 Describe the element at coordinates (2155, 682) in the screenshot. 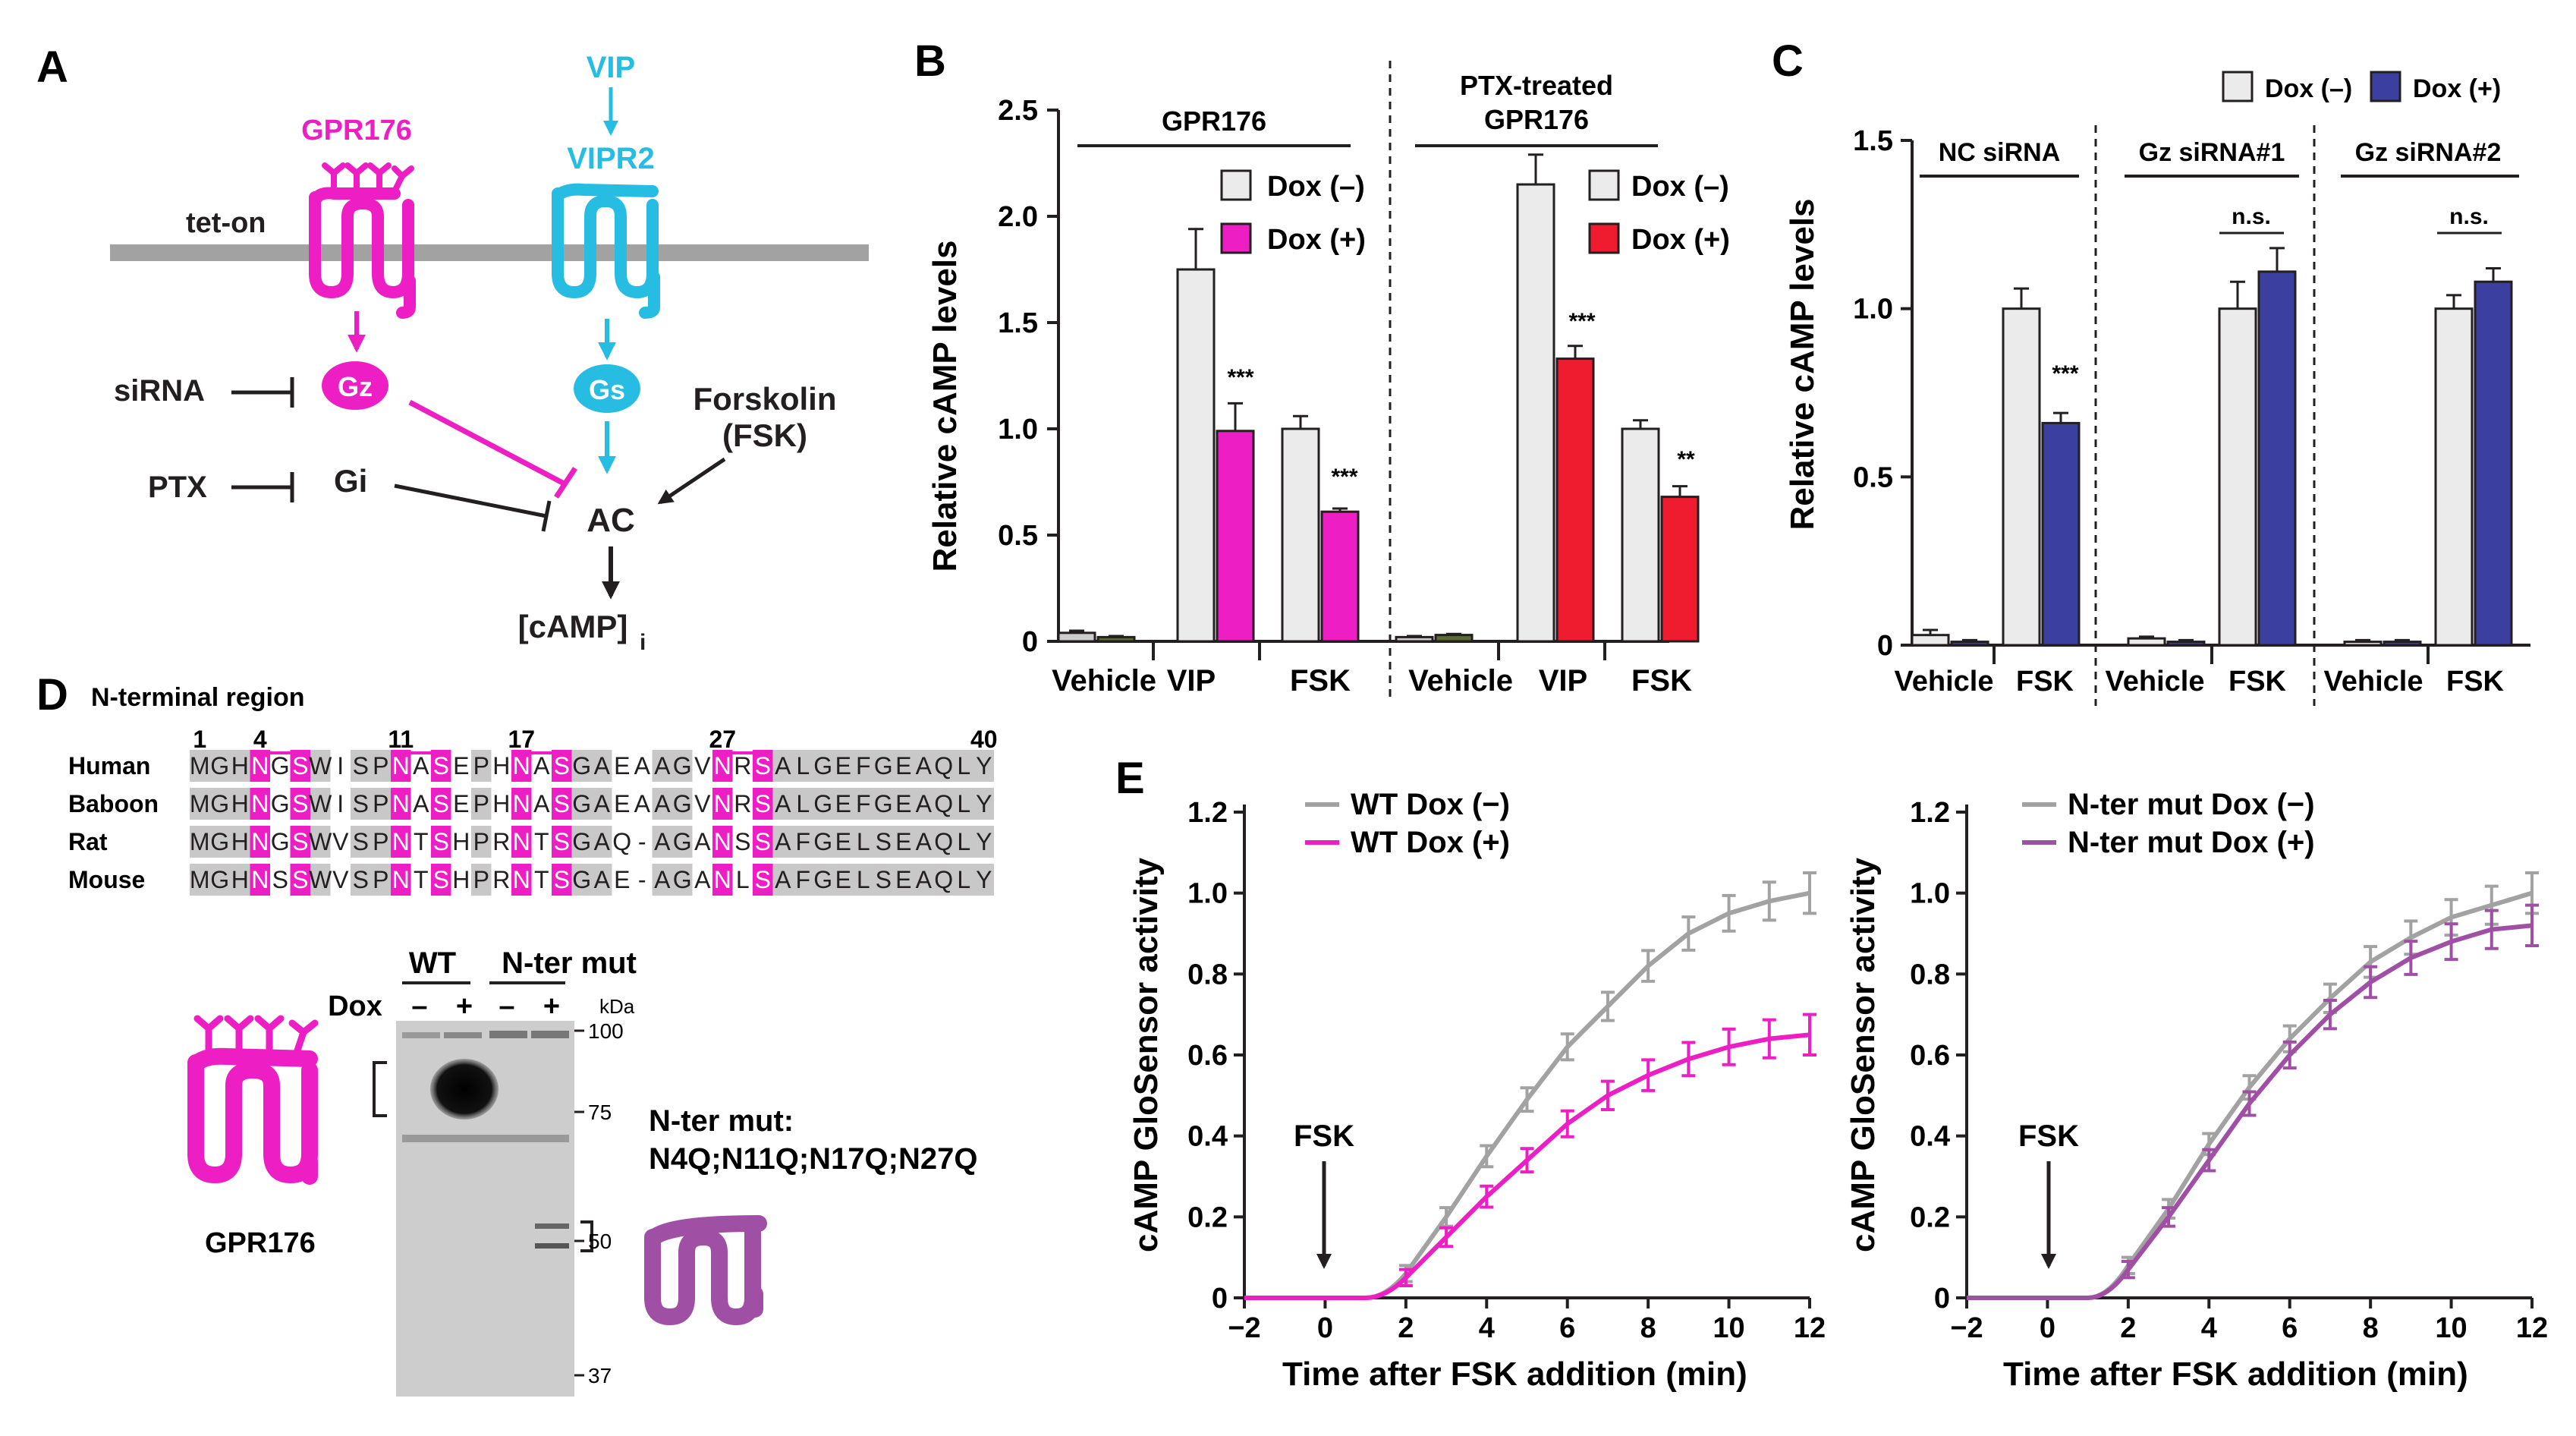

I see `c-xlabel: Vehicle` at that location.